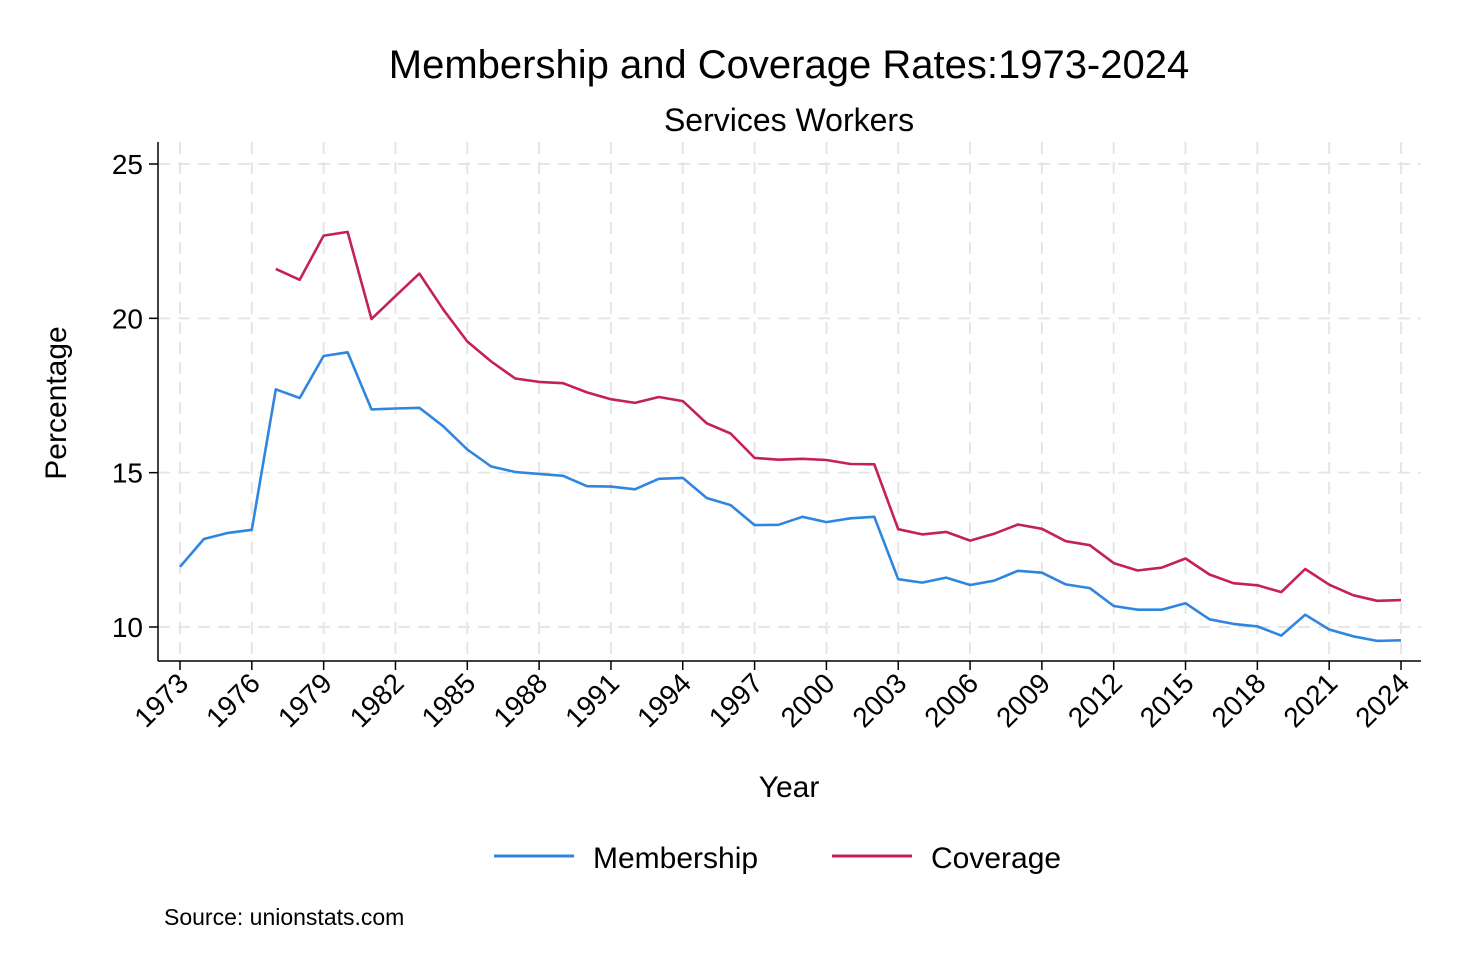 The width and height of the screenshot is (1458, 972). Describe the element at coordinates (449, 700) in the screenshot. I see `x-tick-label-1985: 1985` at that location.